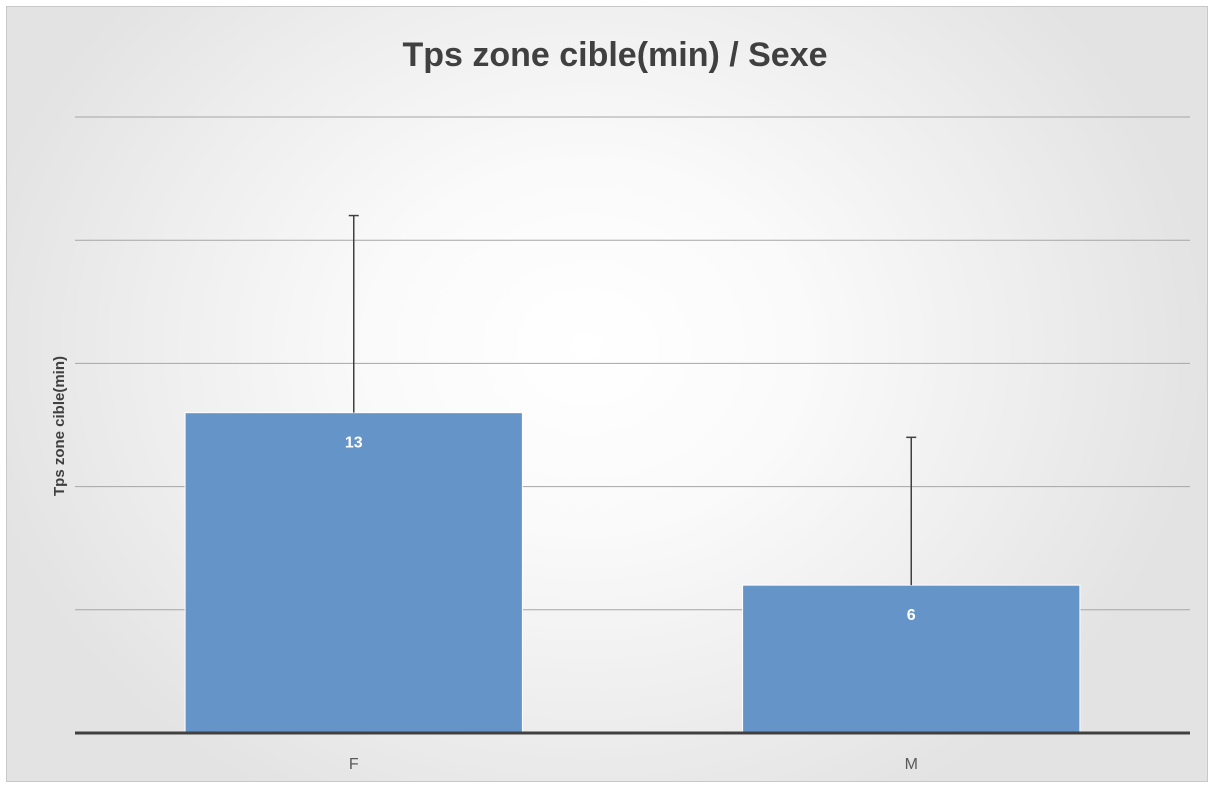 This screenshot has width=1215, height=789. I want to click on y-axis-label: Tps zone cible(min), so click(59, 426).